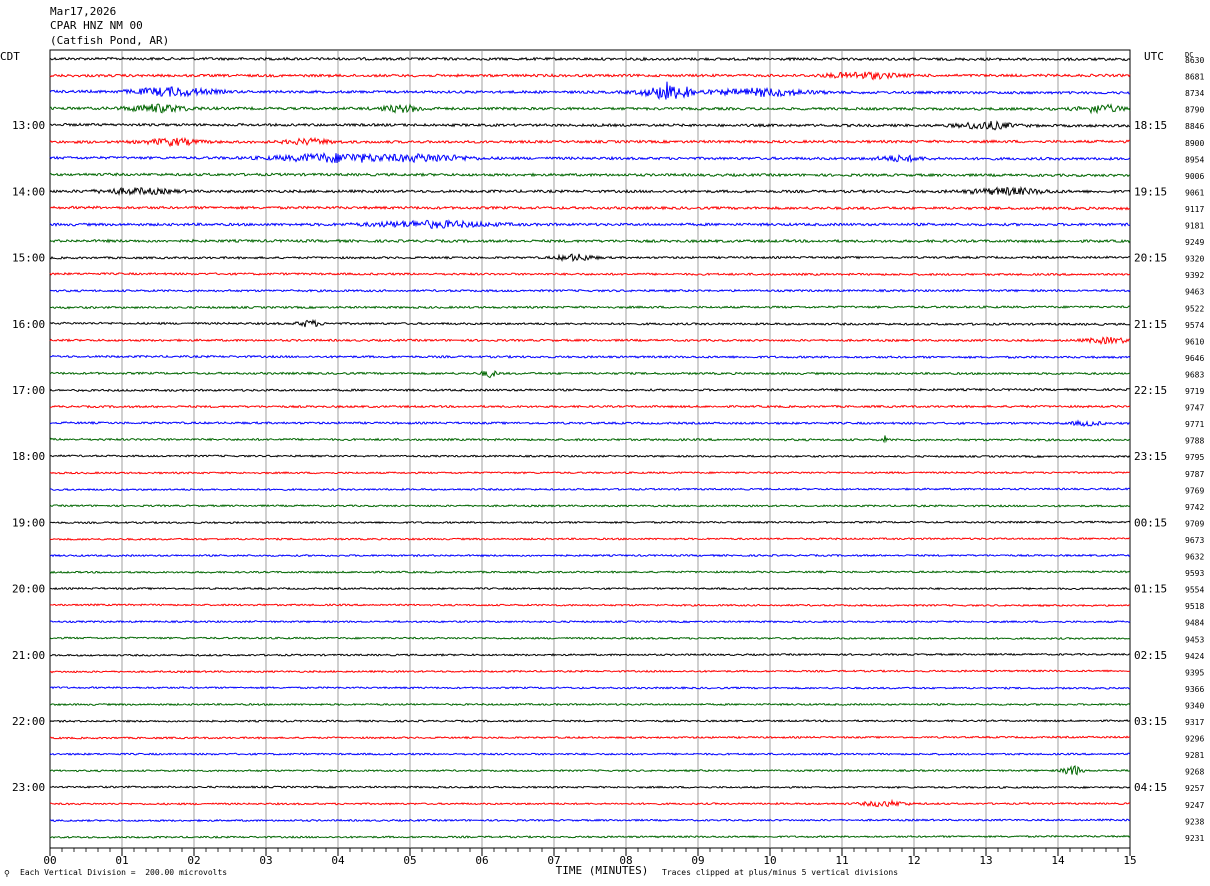  What do you see at coordinates (1194, 821) in the screenshot?
I see `dc-offset-label: 9238` at bounding box center [1194, 821].